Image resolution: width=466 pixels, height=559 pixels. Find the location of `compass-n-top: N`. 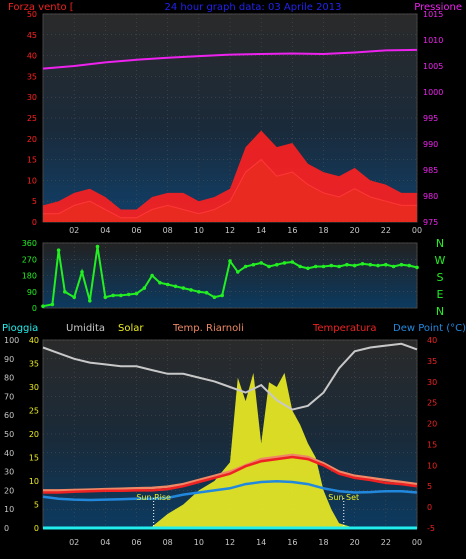

compass-n-top: N is located at coordinates (440, 243).